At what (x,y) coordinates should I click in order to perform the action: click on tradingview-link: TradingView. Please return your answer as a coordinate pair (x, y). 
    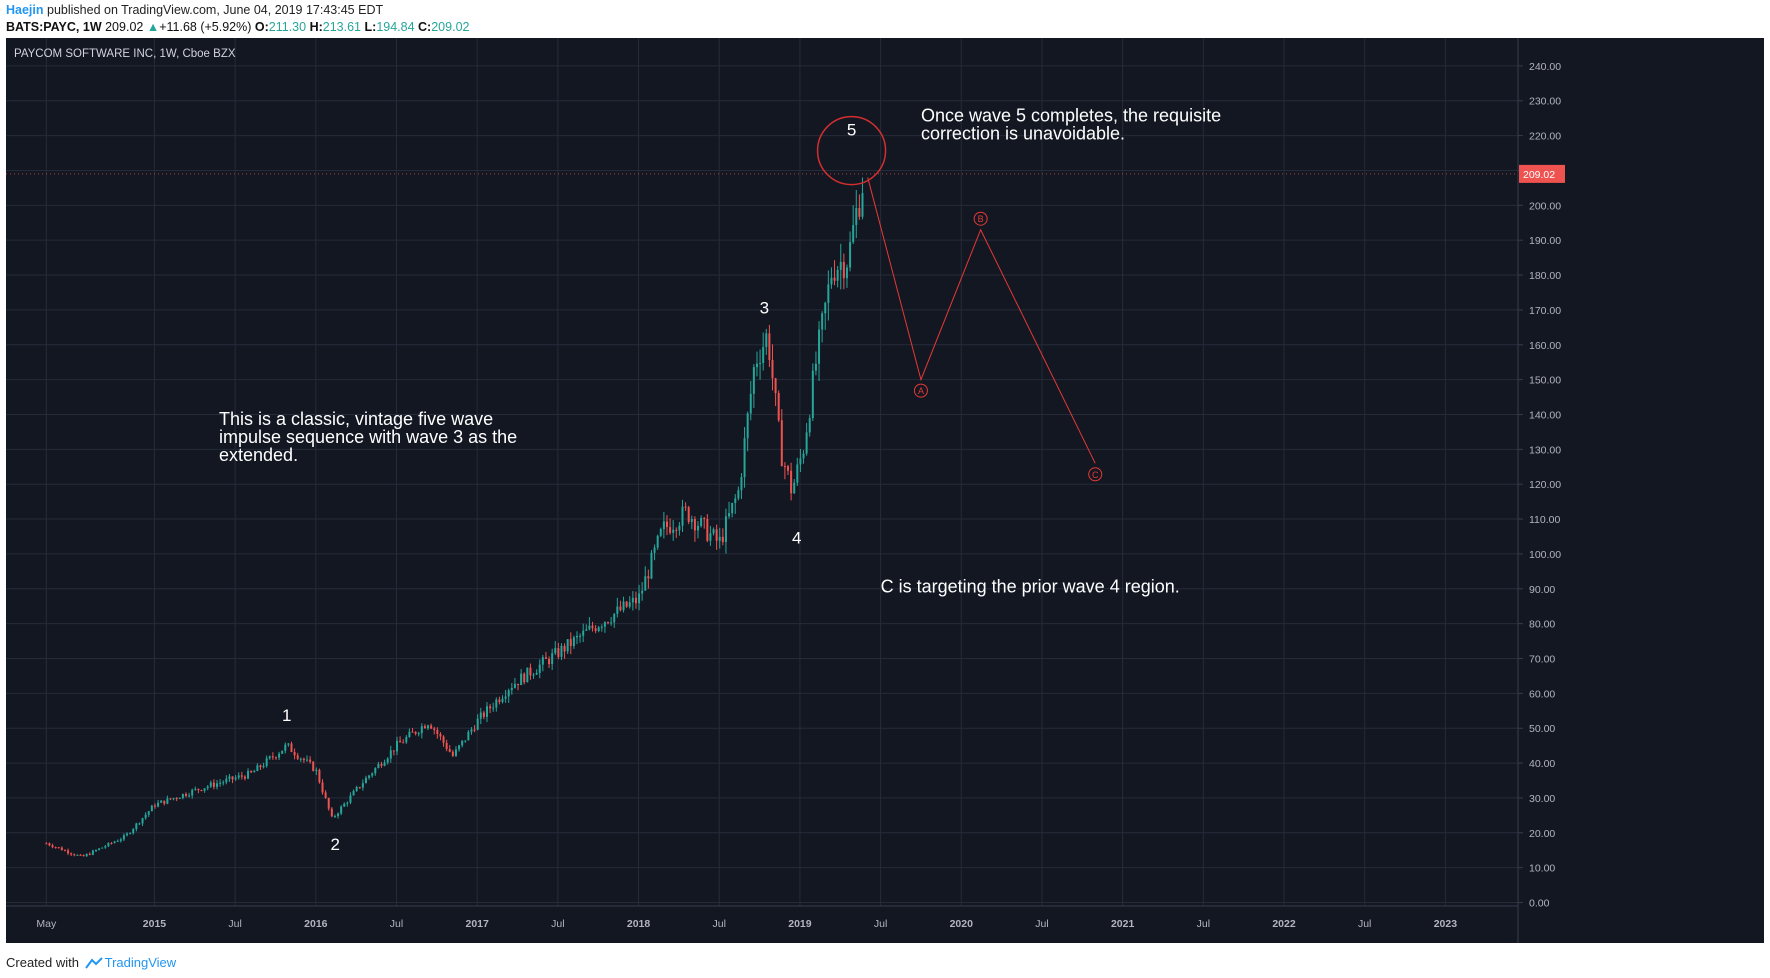
    Looking at the image, I should click on (140, 962).